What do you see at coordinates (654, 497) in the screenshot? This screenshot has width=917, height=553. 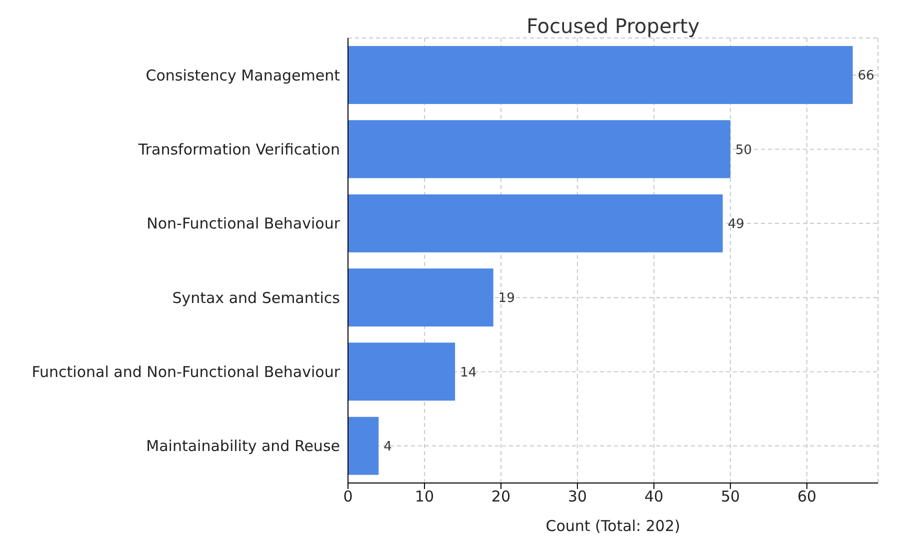 I see `x-tick-label: 40` at bounding box center [654, 497].